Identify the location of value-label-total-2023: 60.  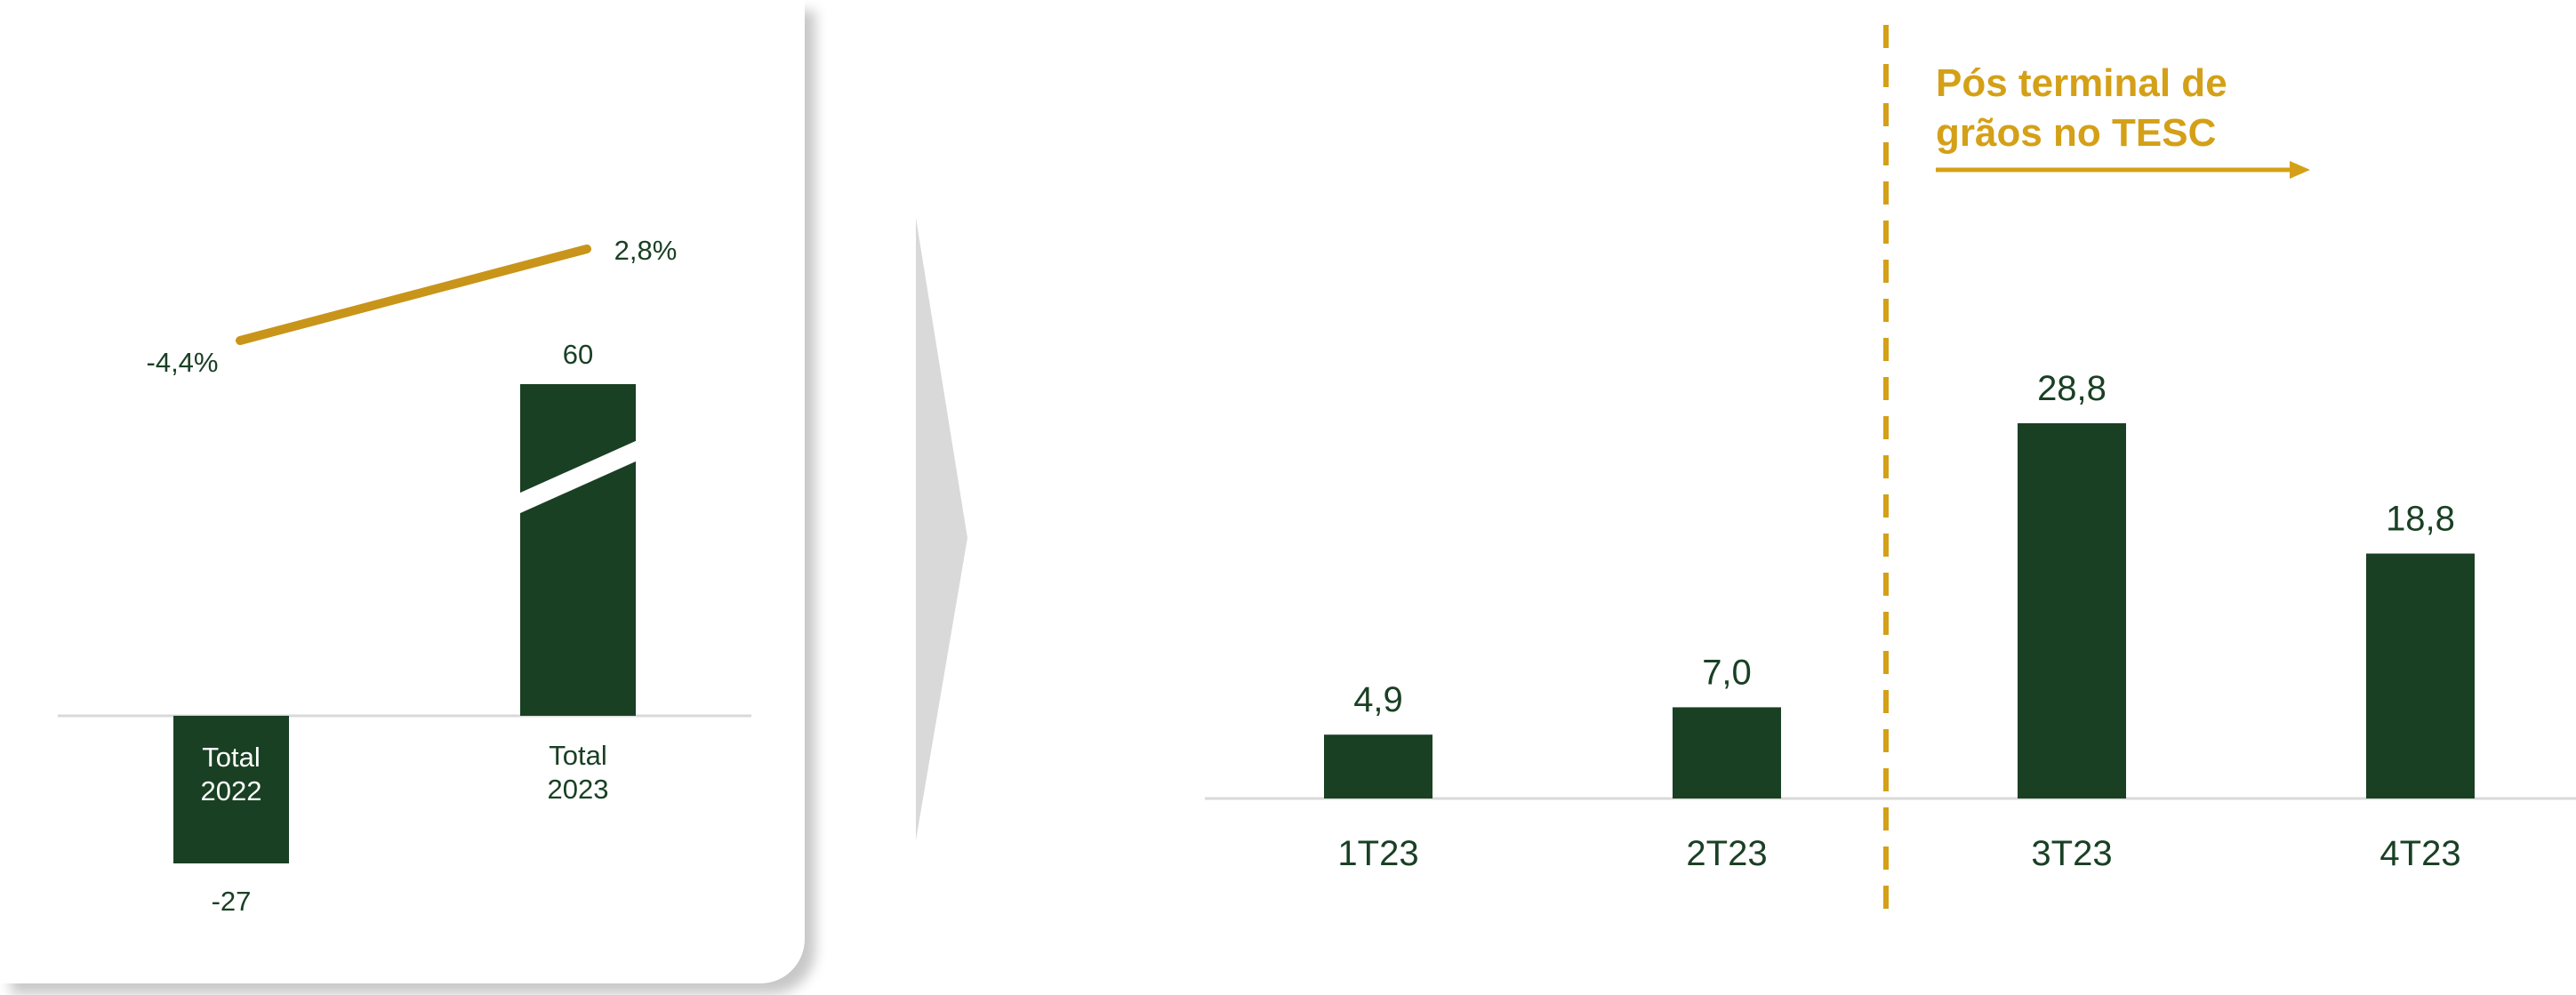
(578, 354).